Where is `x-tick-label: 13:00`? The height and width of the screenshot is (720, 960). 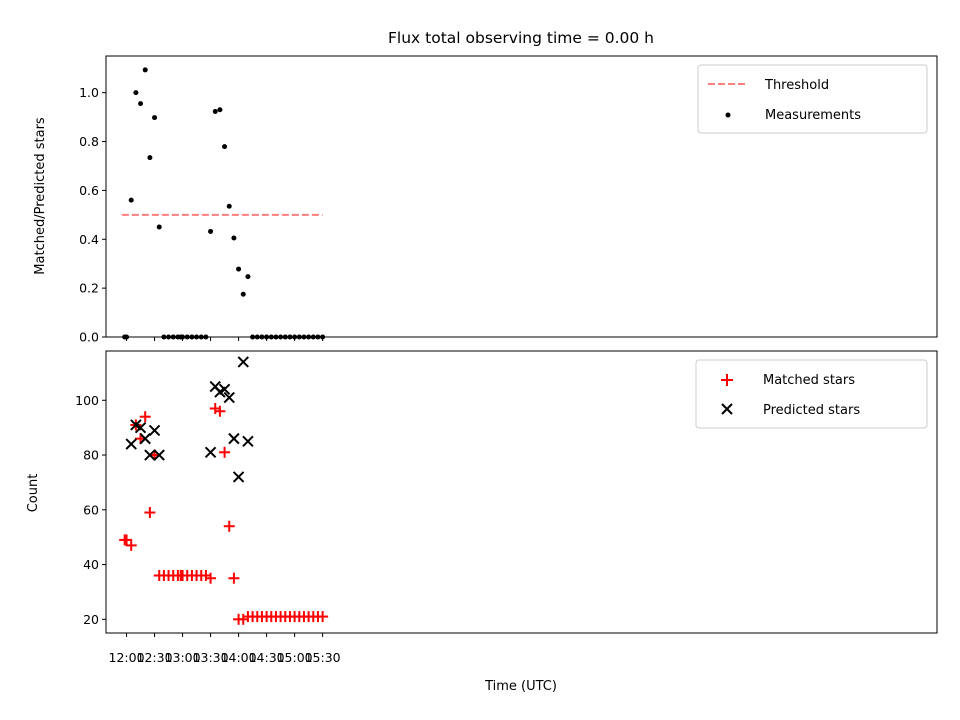
x-tick-label: 13:00 is located at coordinates (183, 657).